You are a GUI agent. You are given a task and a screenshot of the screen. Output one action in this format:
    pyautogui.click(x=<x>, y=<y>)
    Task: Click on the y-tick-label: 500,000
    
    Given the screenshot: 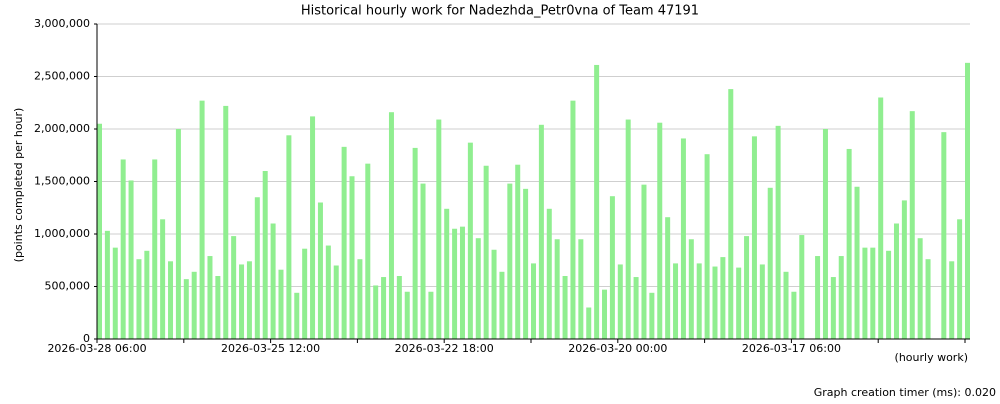 What is the action you would take?
    pyautogui.click(x=68, y=286)
    